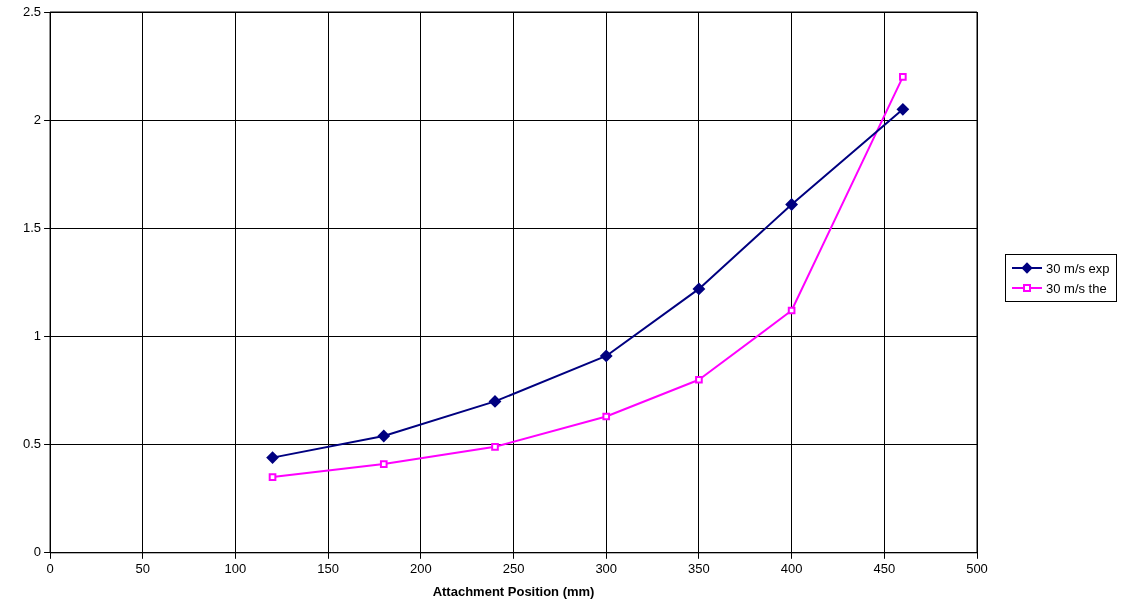 The width and height of the screenshot is (1127, 608). What do you see at coordinates (235, 569) in the screenshot?
I see `x-tick-label: 100` at bounding box center [235, 569].